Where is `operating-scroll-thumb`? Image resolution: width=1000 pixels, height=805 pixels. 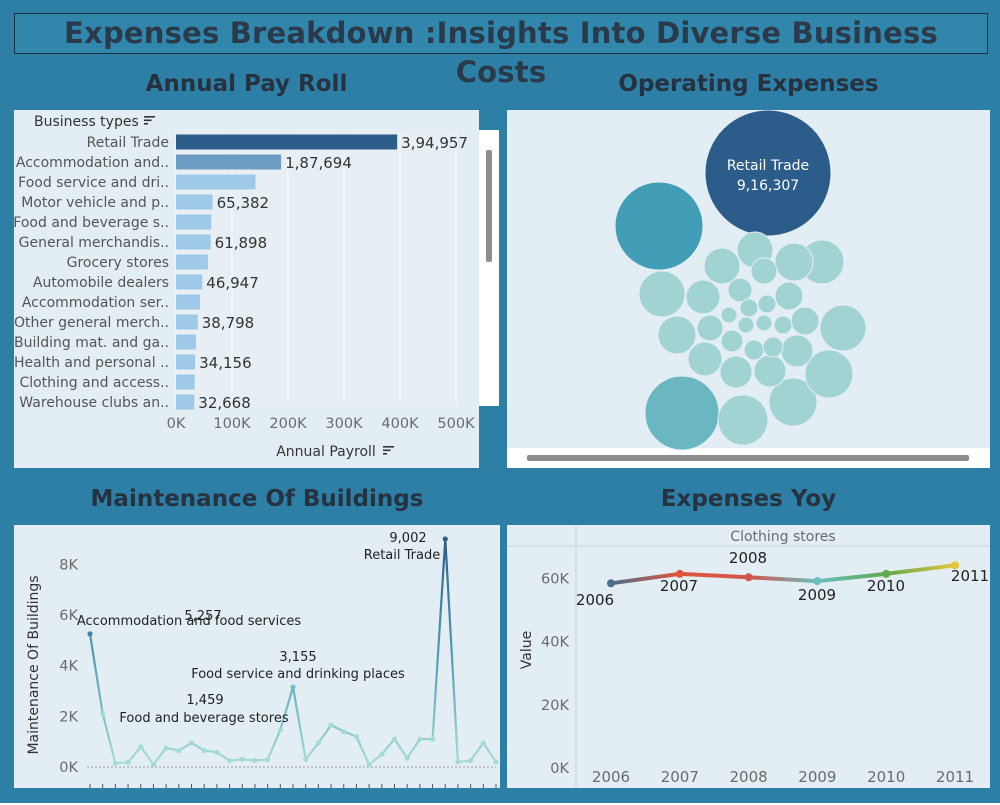
operating-scroll-thumb is located at coordinates (748, 458).